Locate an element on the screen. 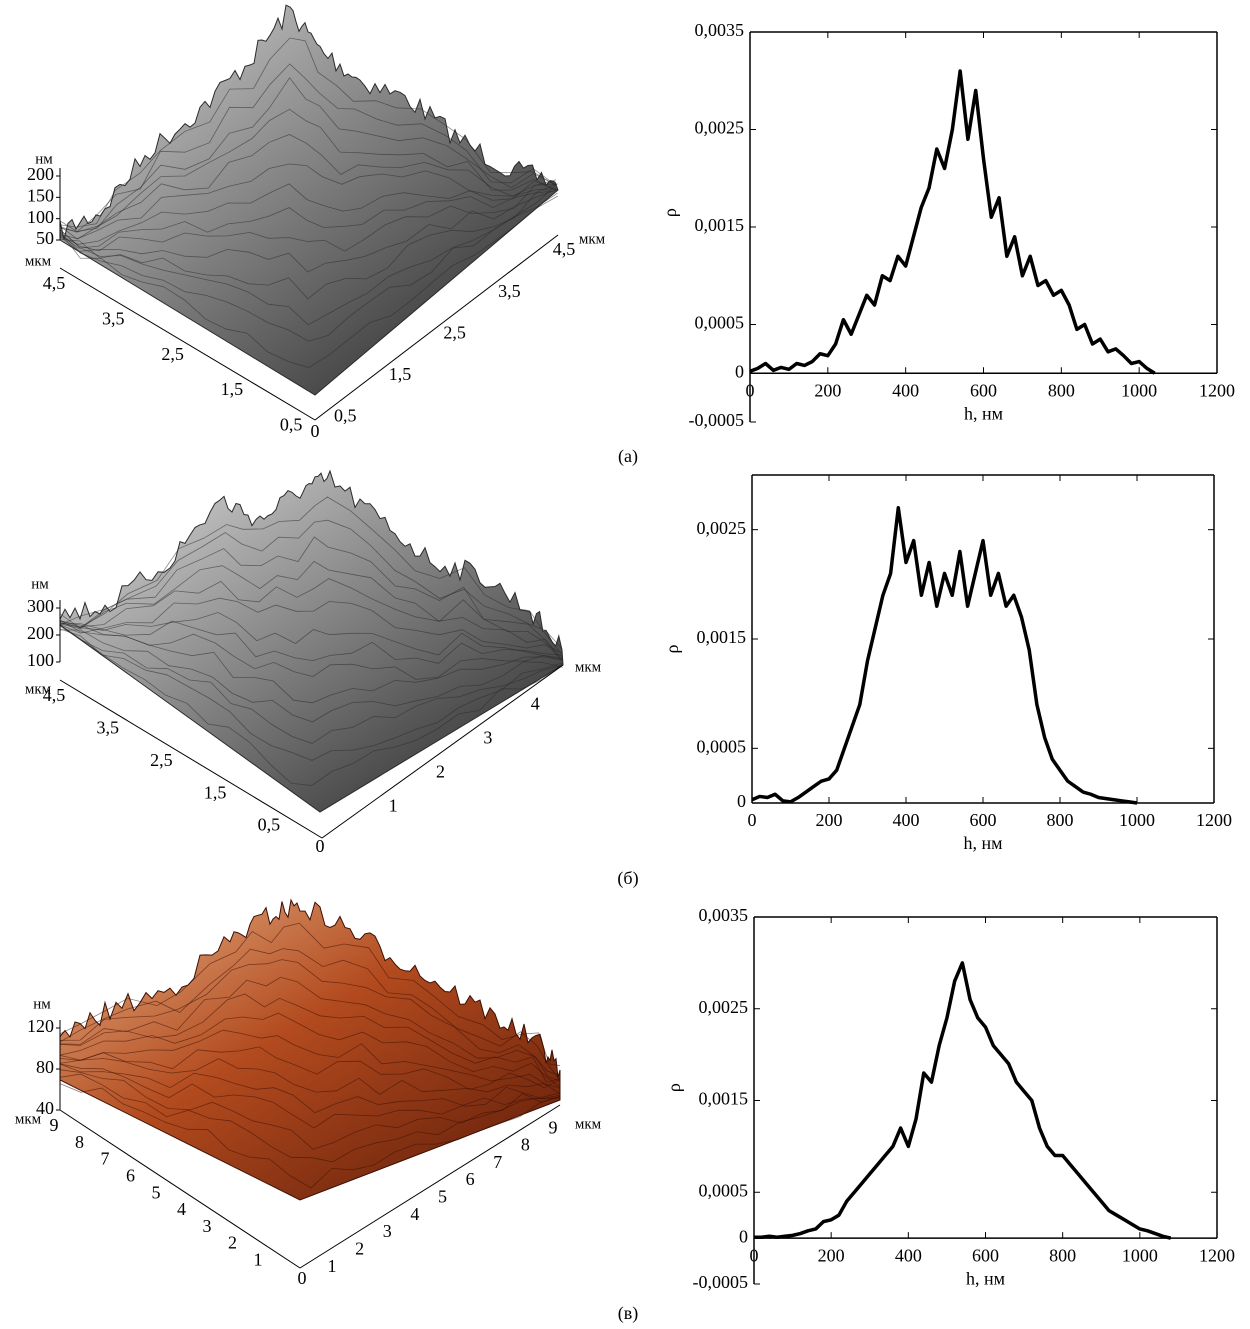  right-tick-label: 6 is located at coordinates (470, 1179).